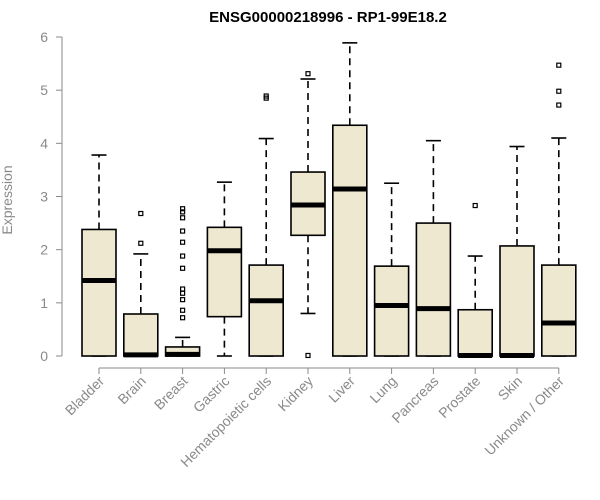  Describe the element at coordinates (182, 281) in the screenshot. I see `box-breast` at that location.